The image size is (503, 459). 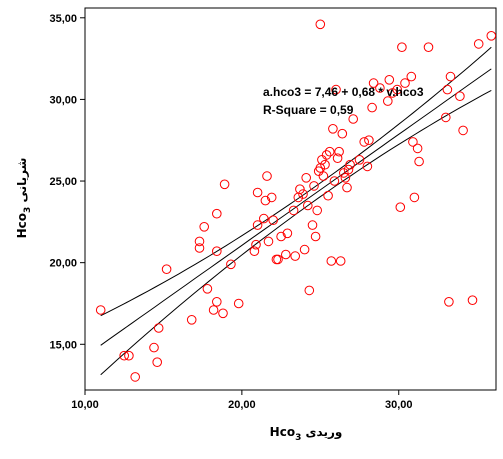 I want to click on annotation-equation: a.hco3 = 7,46 + 0,68 * v.hco3, so click(x=343, y=92).